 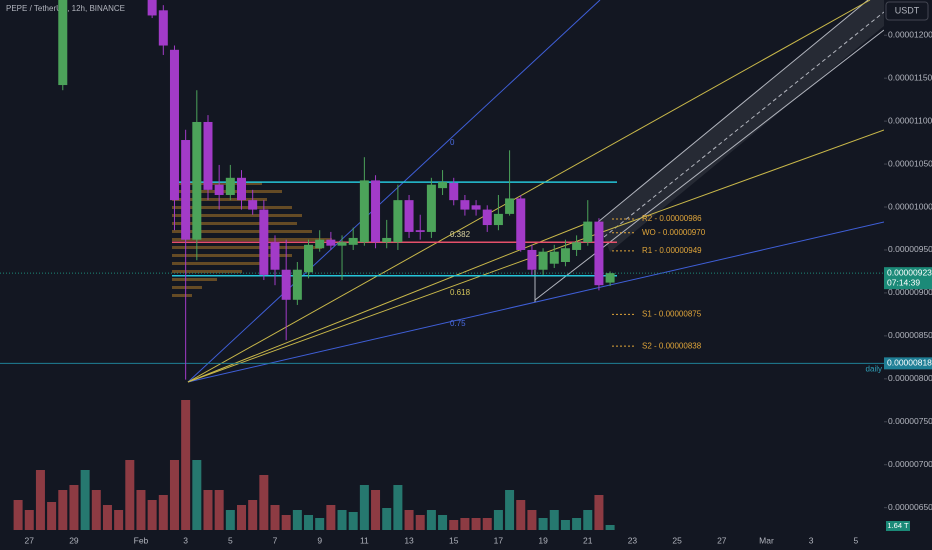 I want to click on x-tick-label: 7, so click(x=275, y=540).